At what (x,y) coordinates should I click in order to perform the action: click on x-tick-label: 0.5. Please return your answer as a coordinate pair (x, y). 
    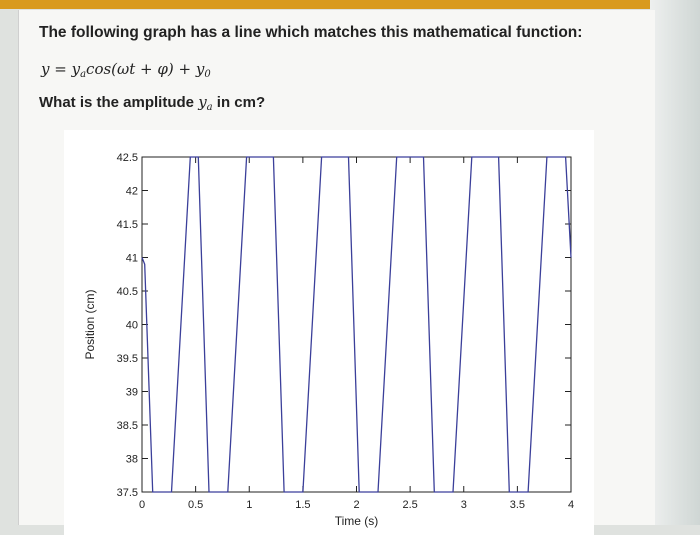
    Looking at the image, I should click on (195, 505).